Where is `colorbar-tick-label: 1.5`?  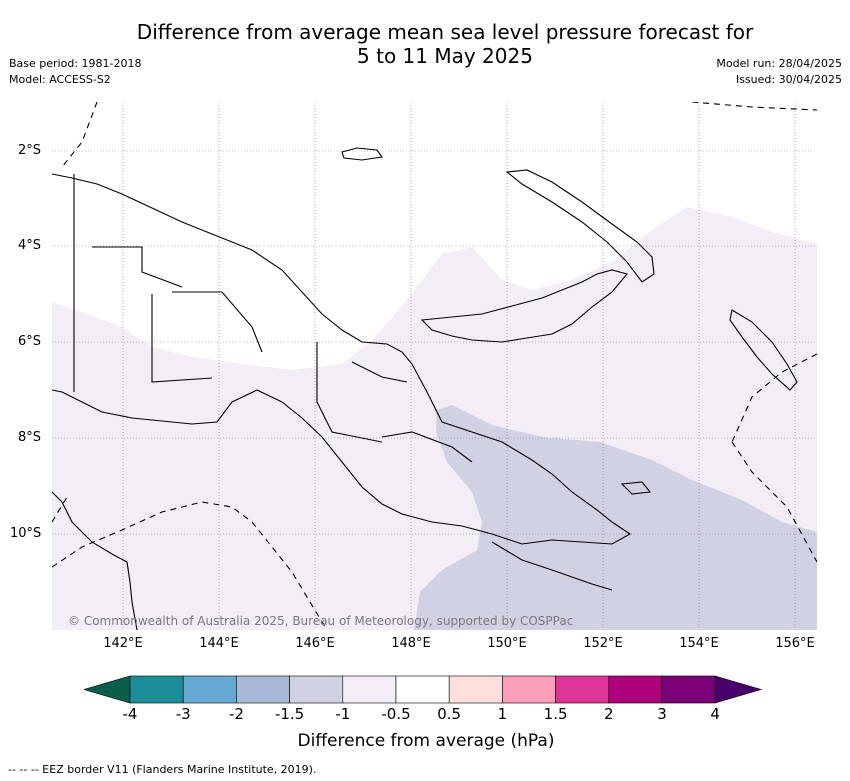
colorbar-tick-label: 1.5 is located at coordinates (555, 714).